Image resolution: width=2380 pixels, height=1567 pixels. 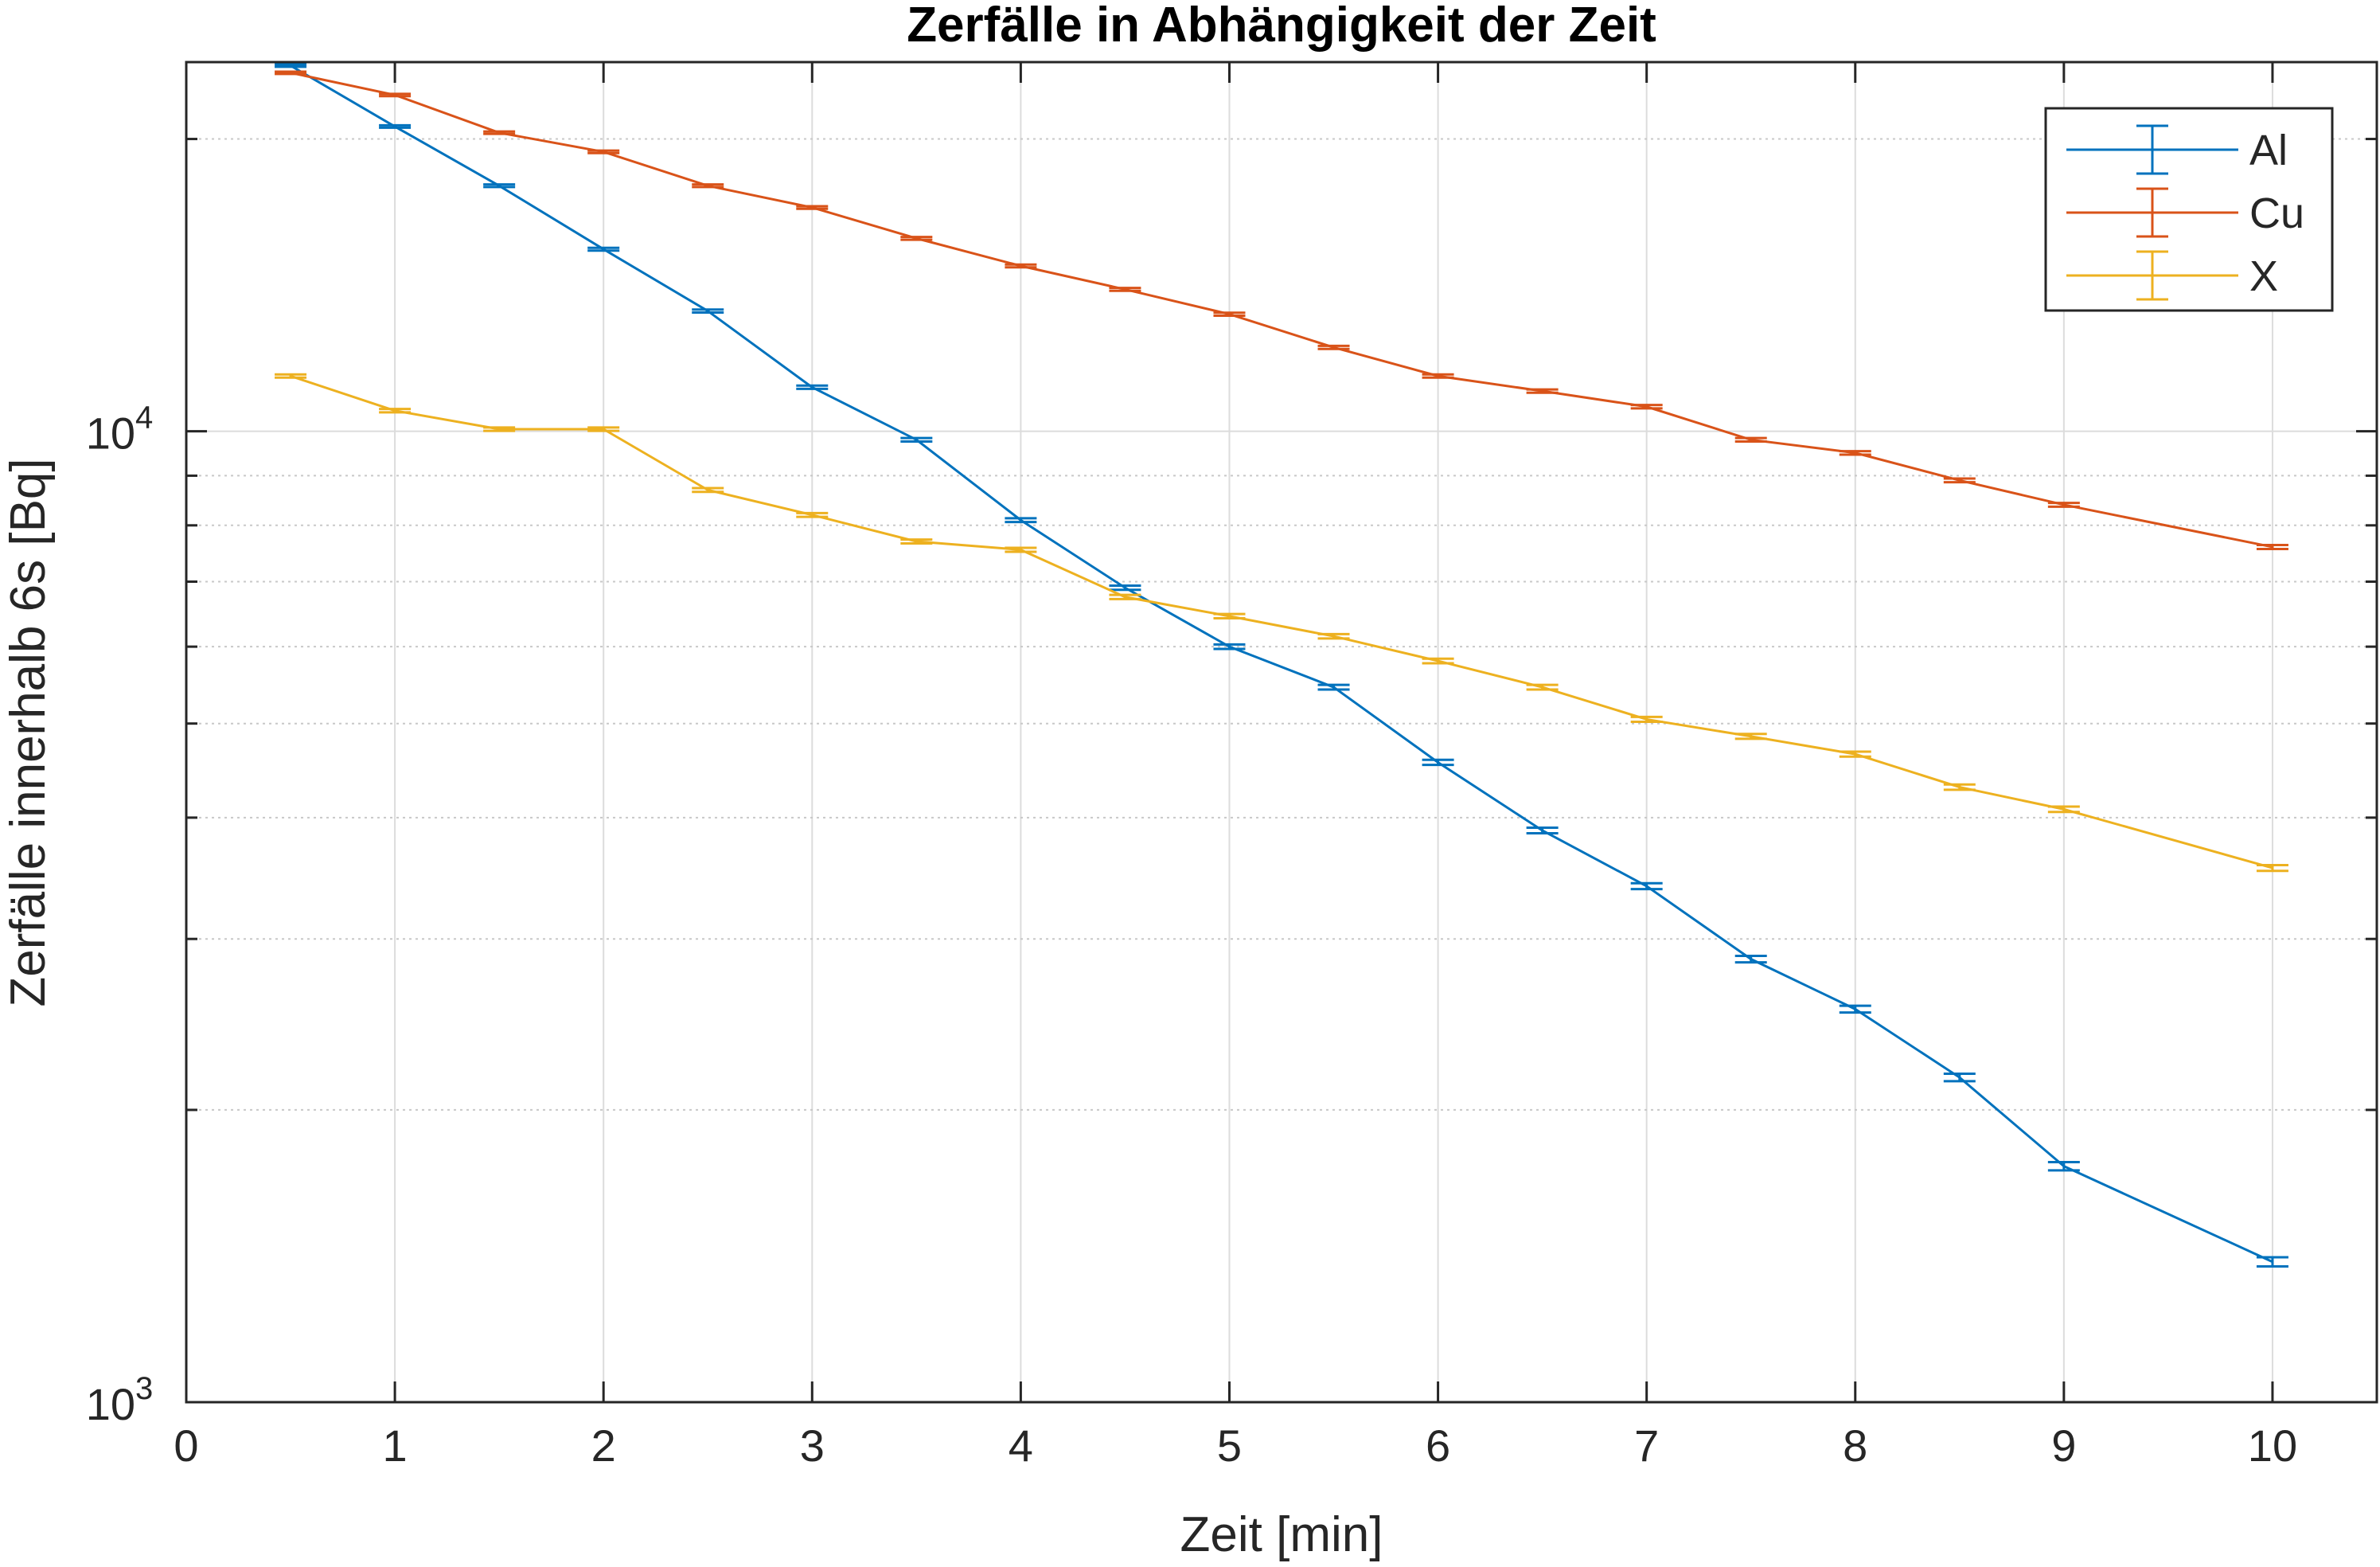 I want to click on x-tick-label: 3, so click(x=812, y=1445).